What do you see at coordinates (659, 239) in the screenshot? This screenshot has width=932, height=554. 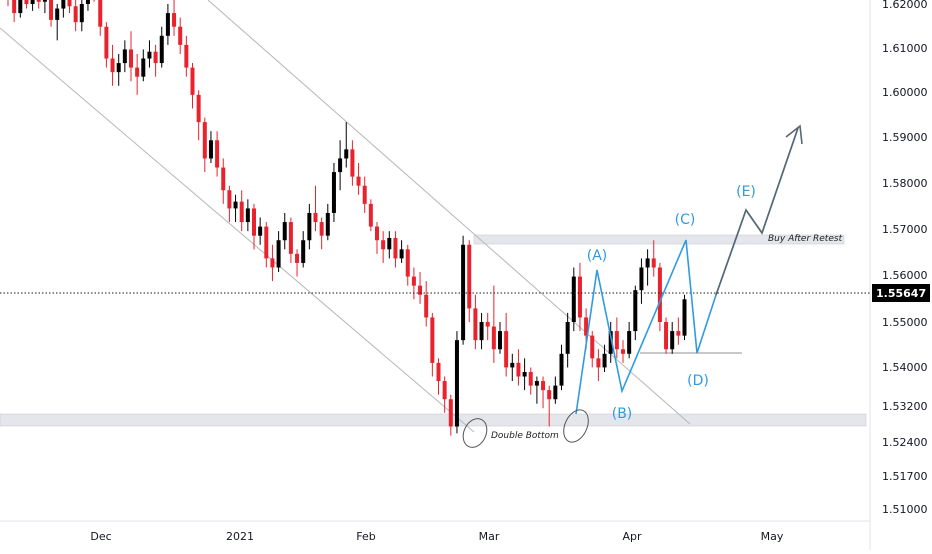 I see `resistance-zone` at bounding box center [659, 239].